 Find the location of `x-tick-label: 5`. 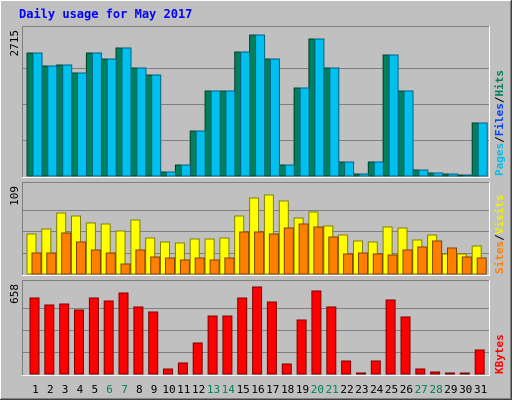

x-tick-label: 5 is located at coordinates (94, 389).